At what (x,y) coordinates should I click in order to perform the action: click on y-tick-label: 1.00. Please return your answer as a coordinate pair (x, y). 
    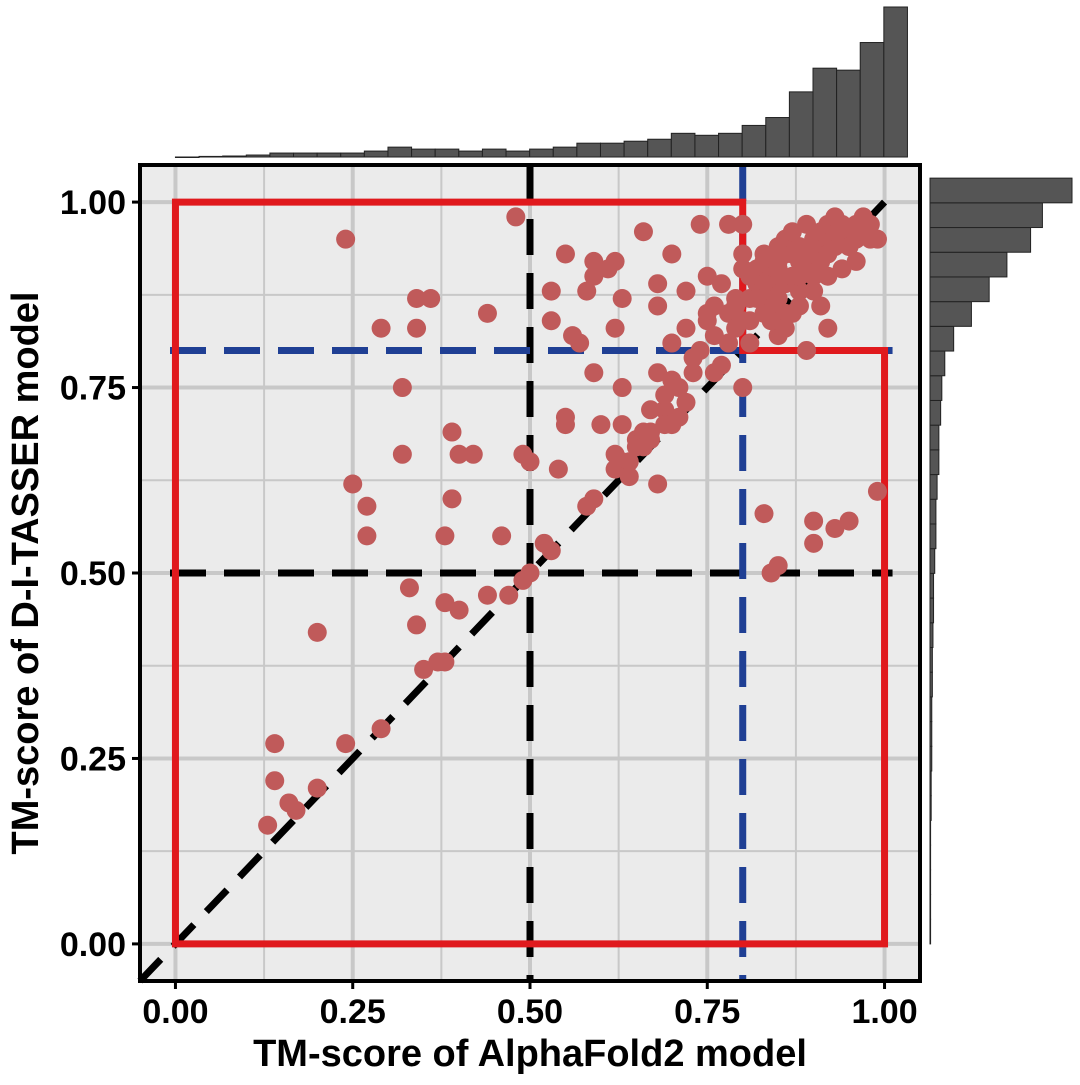
    Looking at the image, I should click on (93, 203).